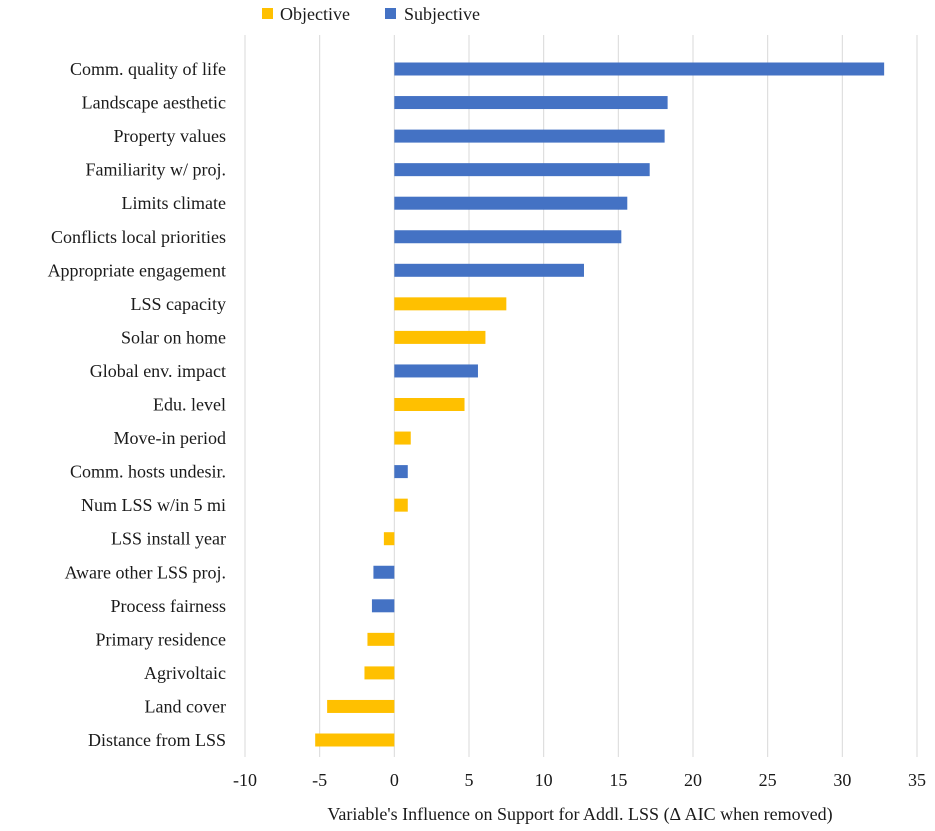 The image size is (935, 831). What do you see at coordinates (174, 203) in the screenshot?
I see `category-label: Limits climate` at bounding box center [174, 203].